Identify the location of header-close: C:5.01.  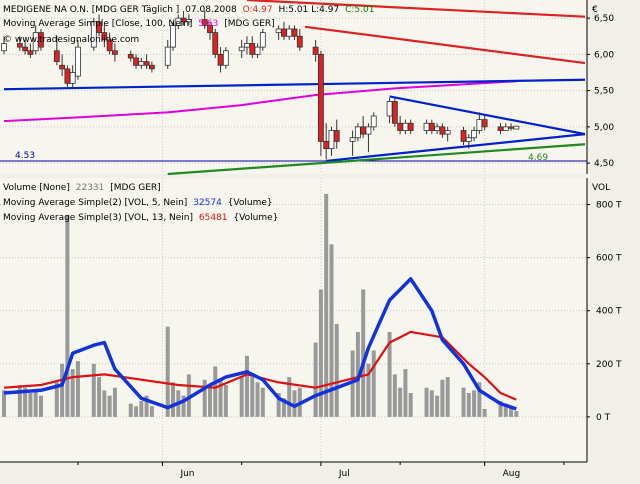
(359, 10).